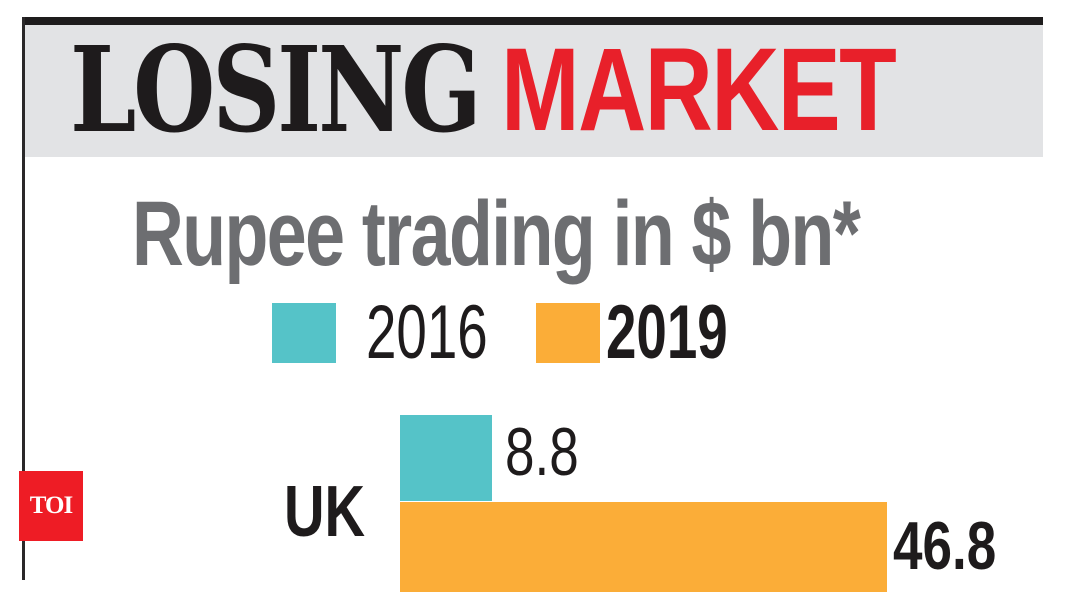 The width and height of the screenshot is (1070, 592). What do you see at coordinates (446, 458) in the screenshot?
I see `bar-uk-2016` at bounding box center [446, 458].